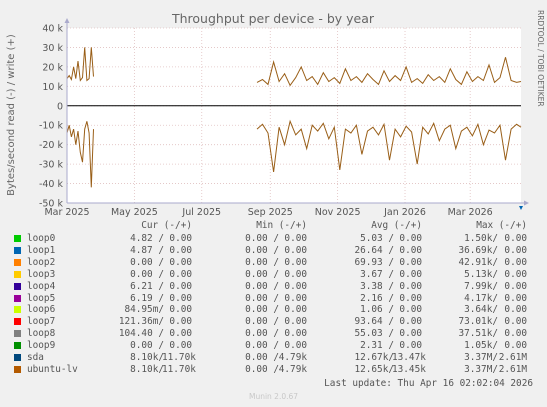 The width and height of the screenshot is (547, 407). Describe the element at coordinates (41, 262) in the screenshot. I see `legend-device-name: loop2` at that location.